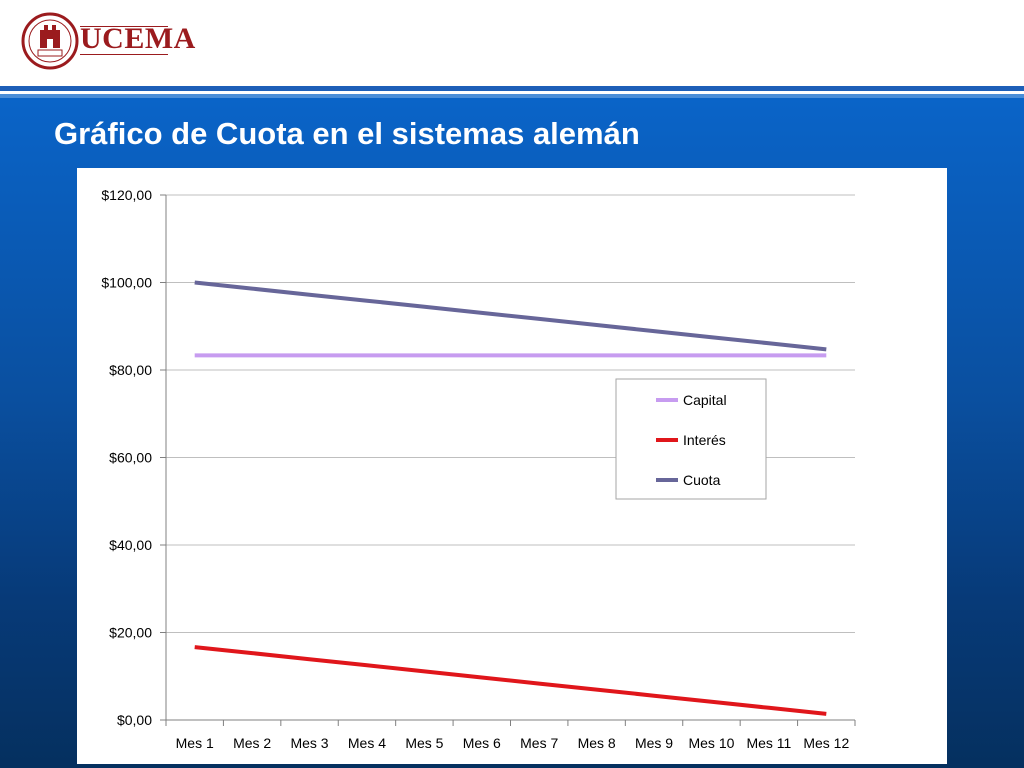 Image resolution: width=1024 pixels, height=768 pixels. Describe the element at coordinates (134, 720) in the screenshot. I see `y-tick-label: $0,00` at that location.